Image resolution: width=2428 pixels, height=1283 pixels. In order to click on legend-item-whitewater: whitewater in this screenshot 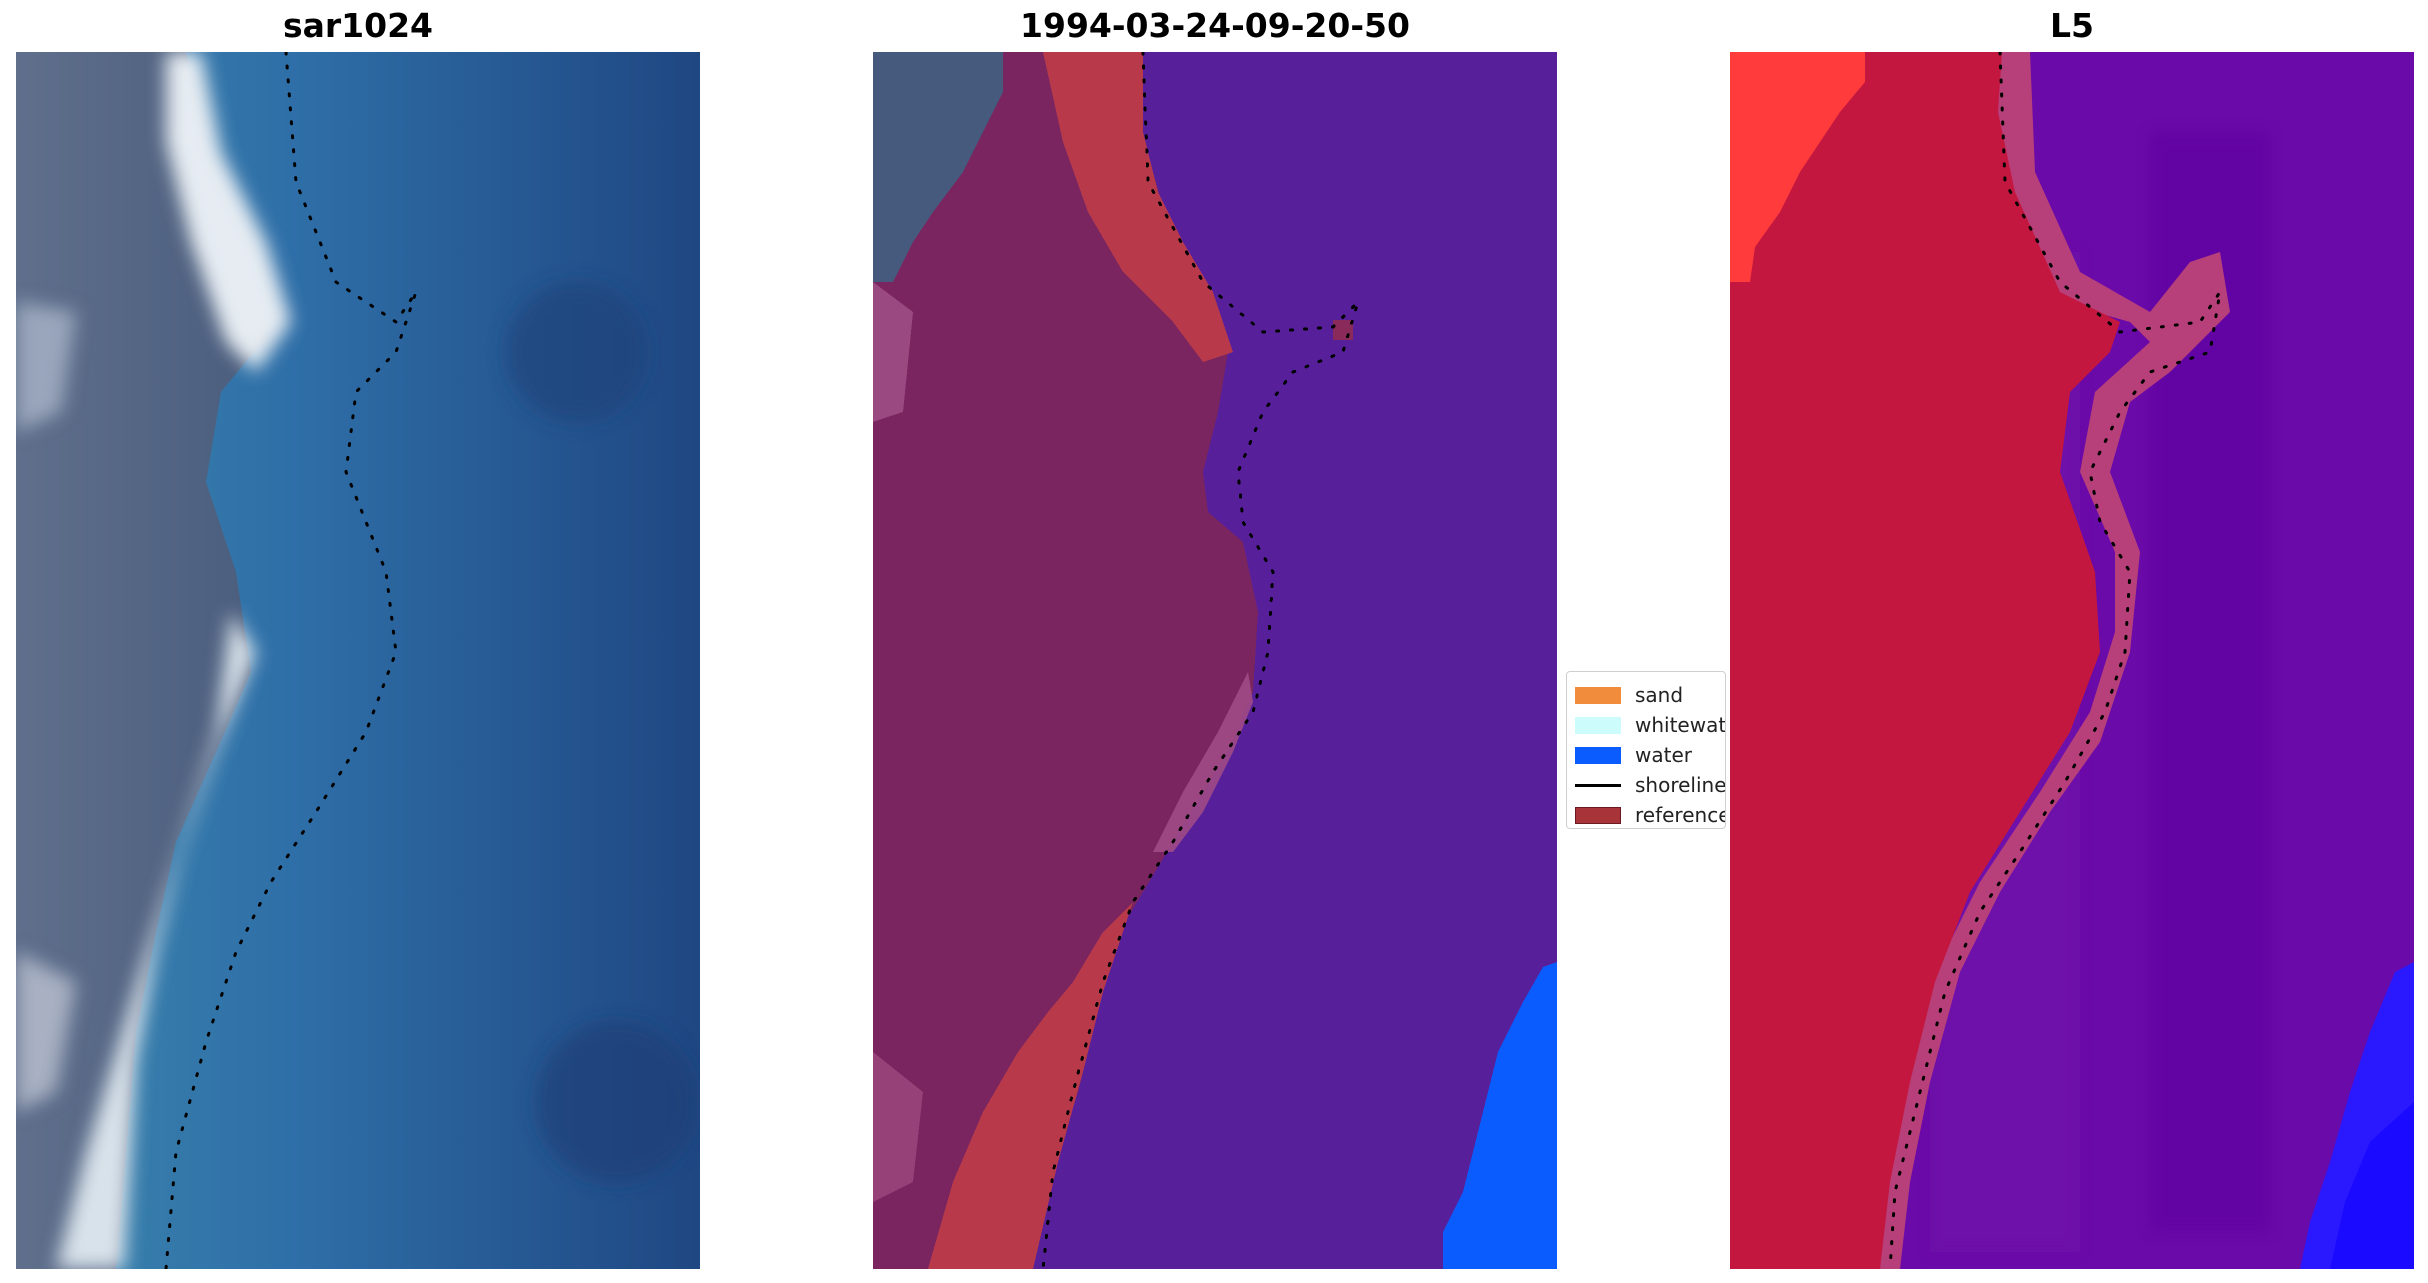, I will do `click(1650, 725)`.